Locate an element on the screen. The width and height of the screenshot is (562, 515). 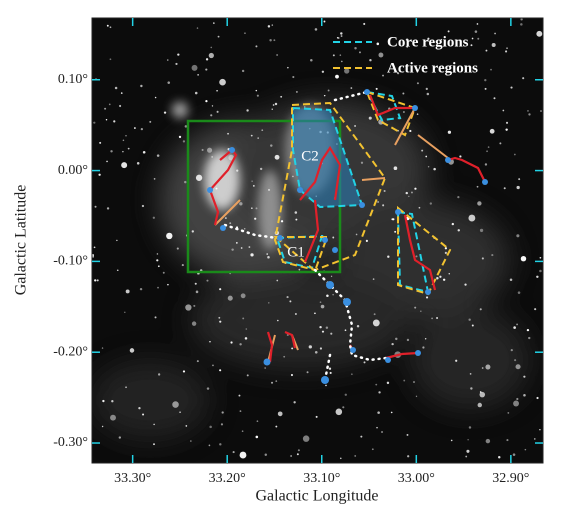
x-tick-label: 33.10° is located at coordinates (321, 478).